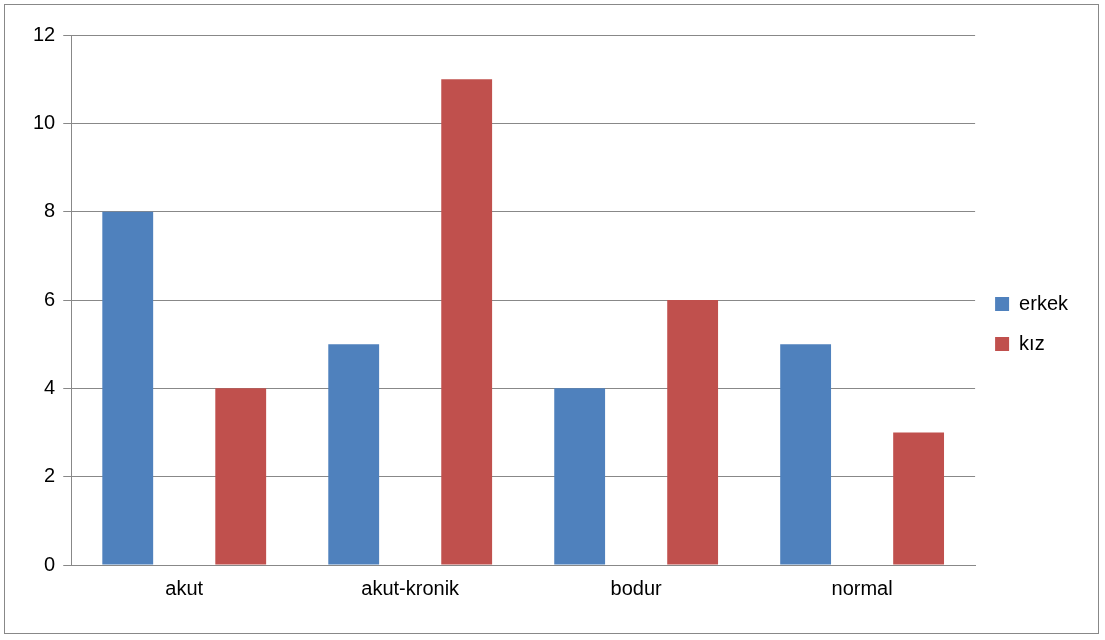 This screenshot has height=640, width=1105. I want to click on x-tick-label: normal, so click(862, 587).